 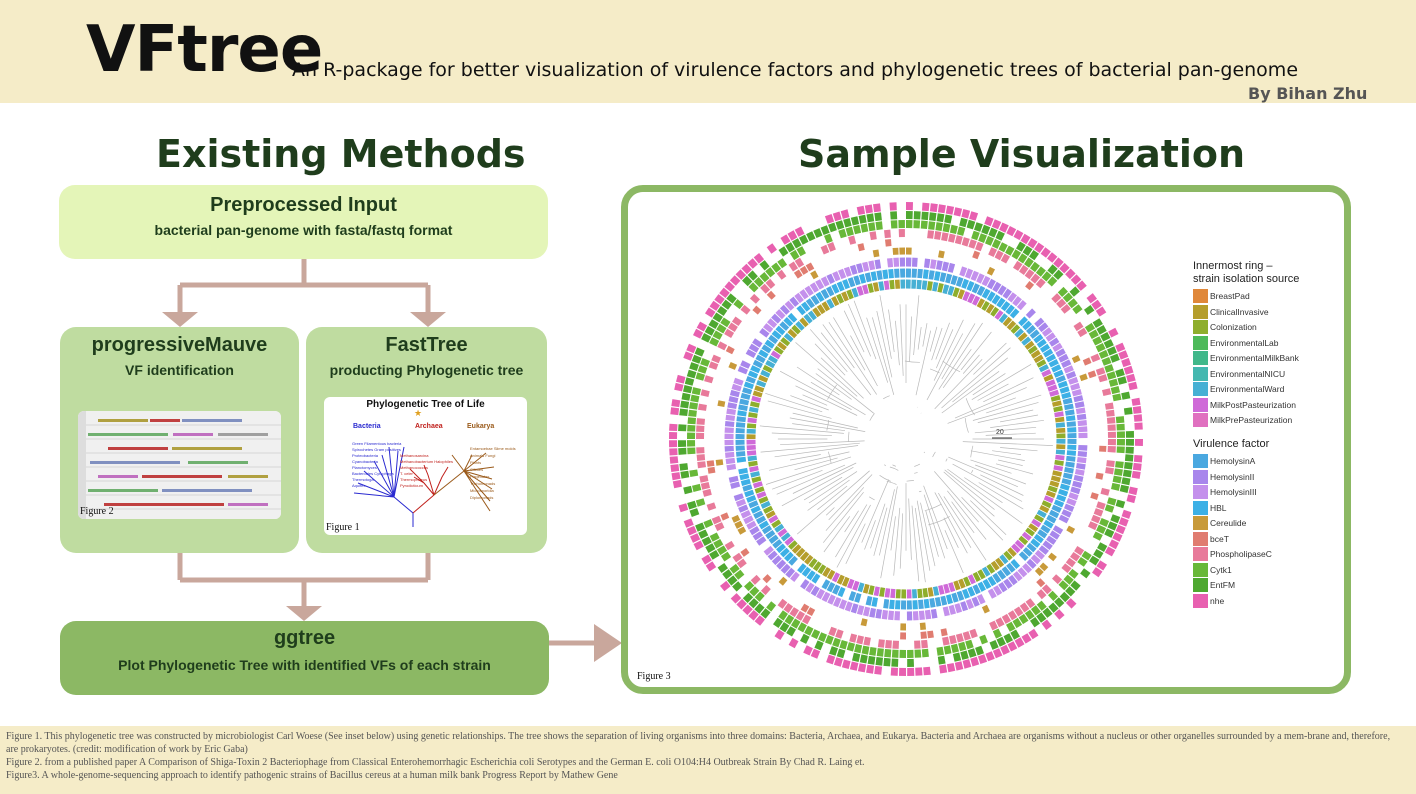 I want to click on isolation-legend-title-line1: Innermost ring –, so click(x=1233, y=266).